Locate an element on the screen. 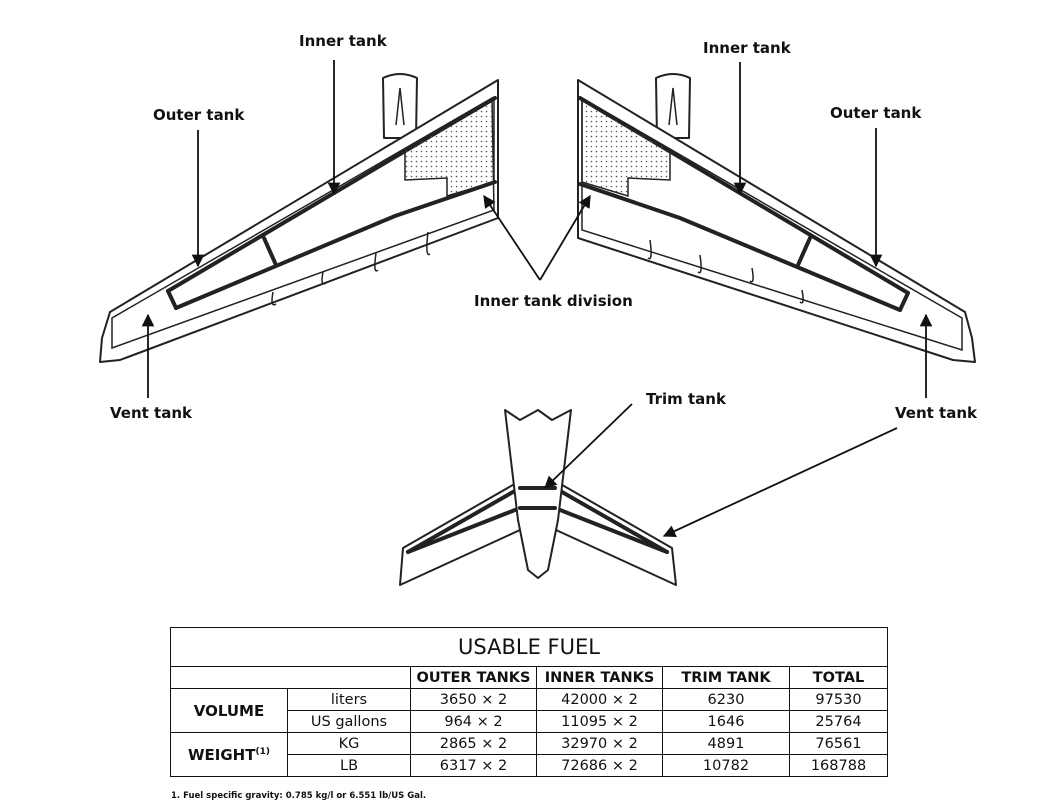 This screenshot has height=811, width=1042. left-wing is located at coordinates (299, 218).